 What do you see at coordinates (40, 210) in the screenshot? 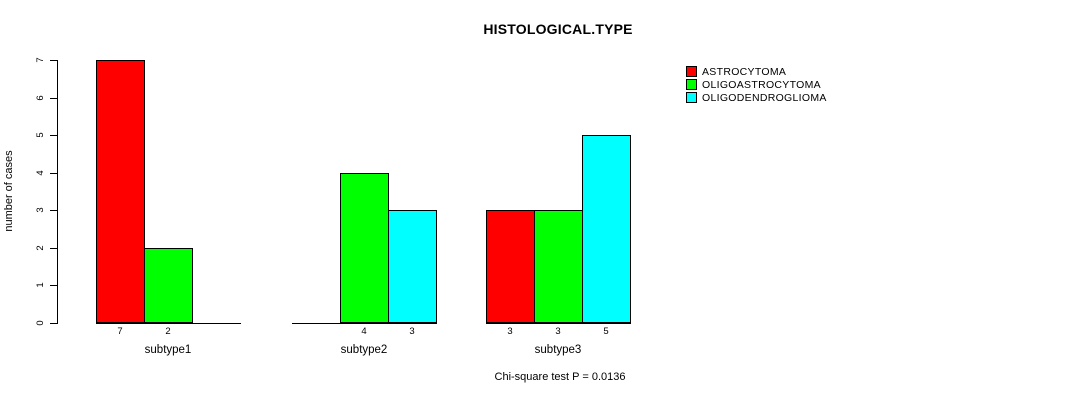
I see `y-axis-tick-label: 3` at bounding box center [40, 210].